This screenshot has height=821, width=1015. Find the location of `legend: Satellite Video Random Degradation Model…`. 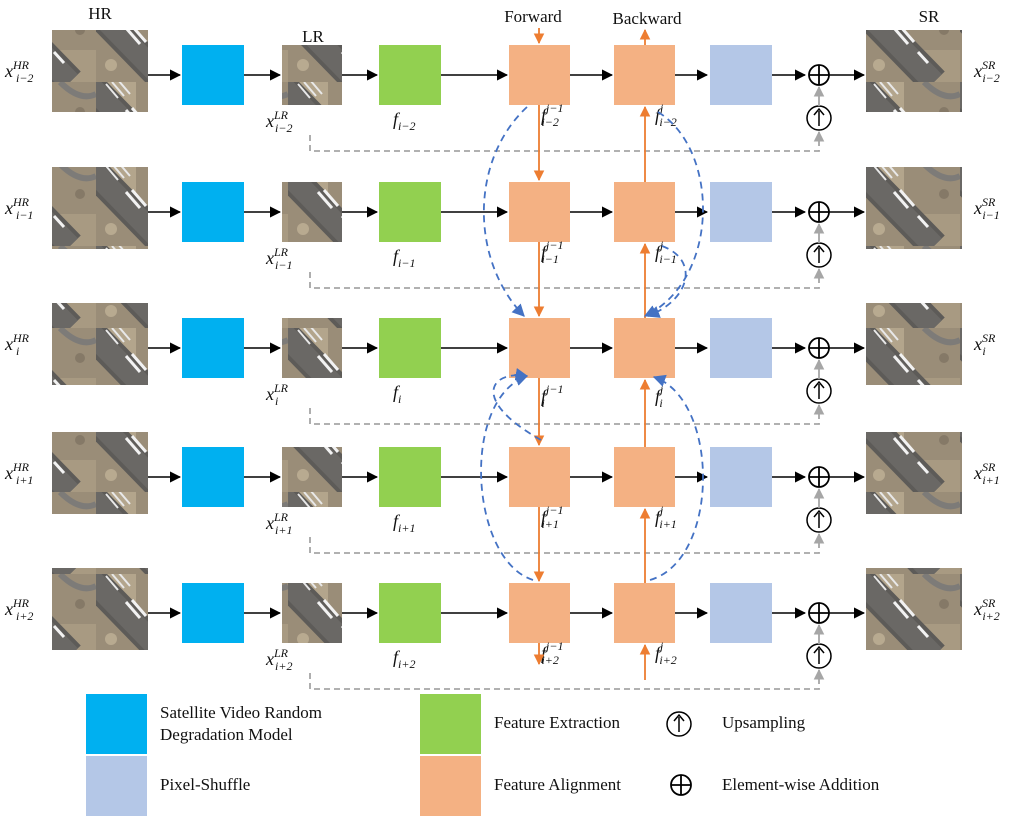

legend: Satellite Video Random Degradation Model… is located at coordinates (483, 755).